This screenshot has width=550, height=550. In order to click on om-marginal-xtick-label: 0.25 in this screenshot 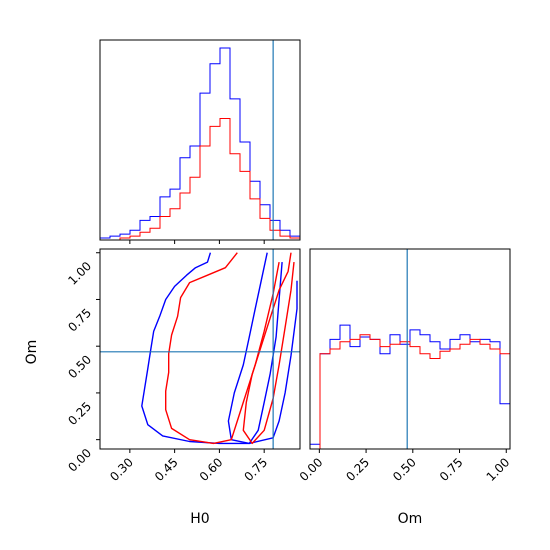, I will do `click(357, 469)`.